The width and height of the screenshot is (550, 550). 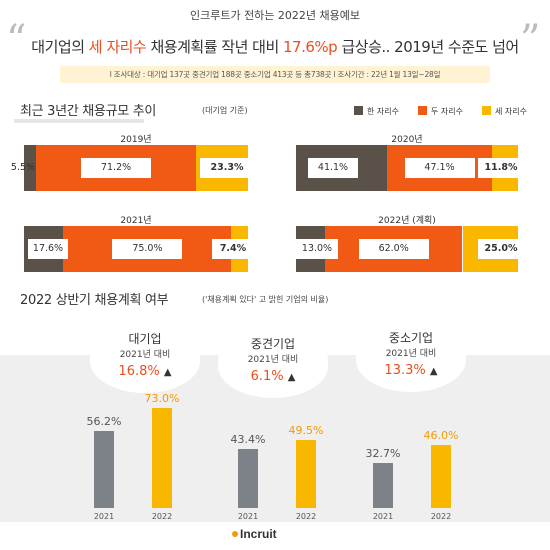 I want to click on bar-value-label: 13.0%, so click(x=317, y=249).